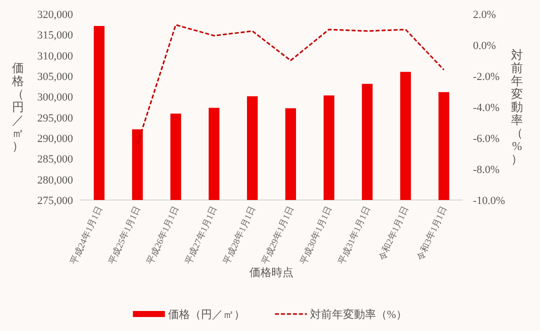  What do you see at coordinates (486, 108) in the screenshot?
I see `y2-tick-label: -4.0%` at bounding box center [486, 108].